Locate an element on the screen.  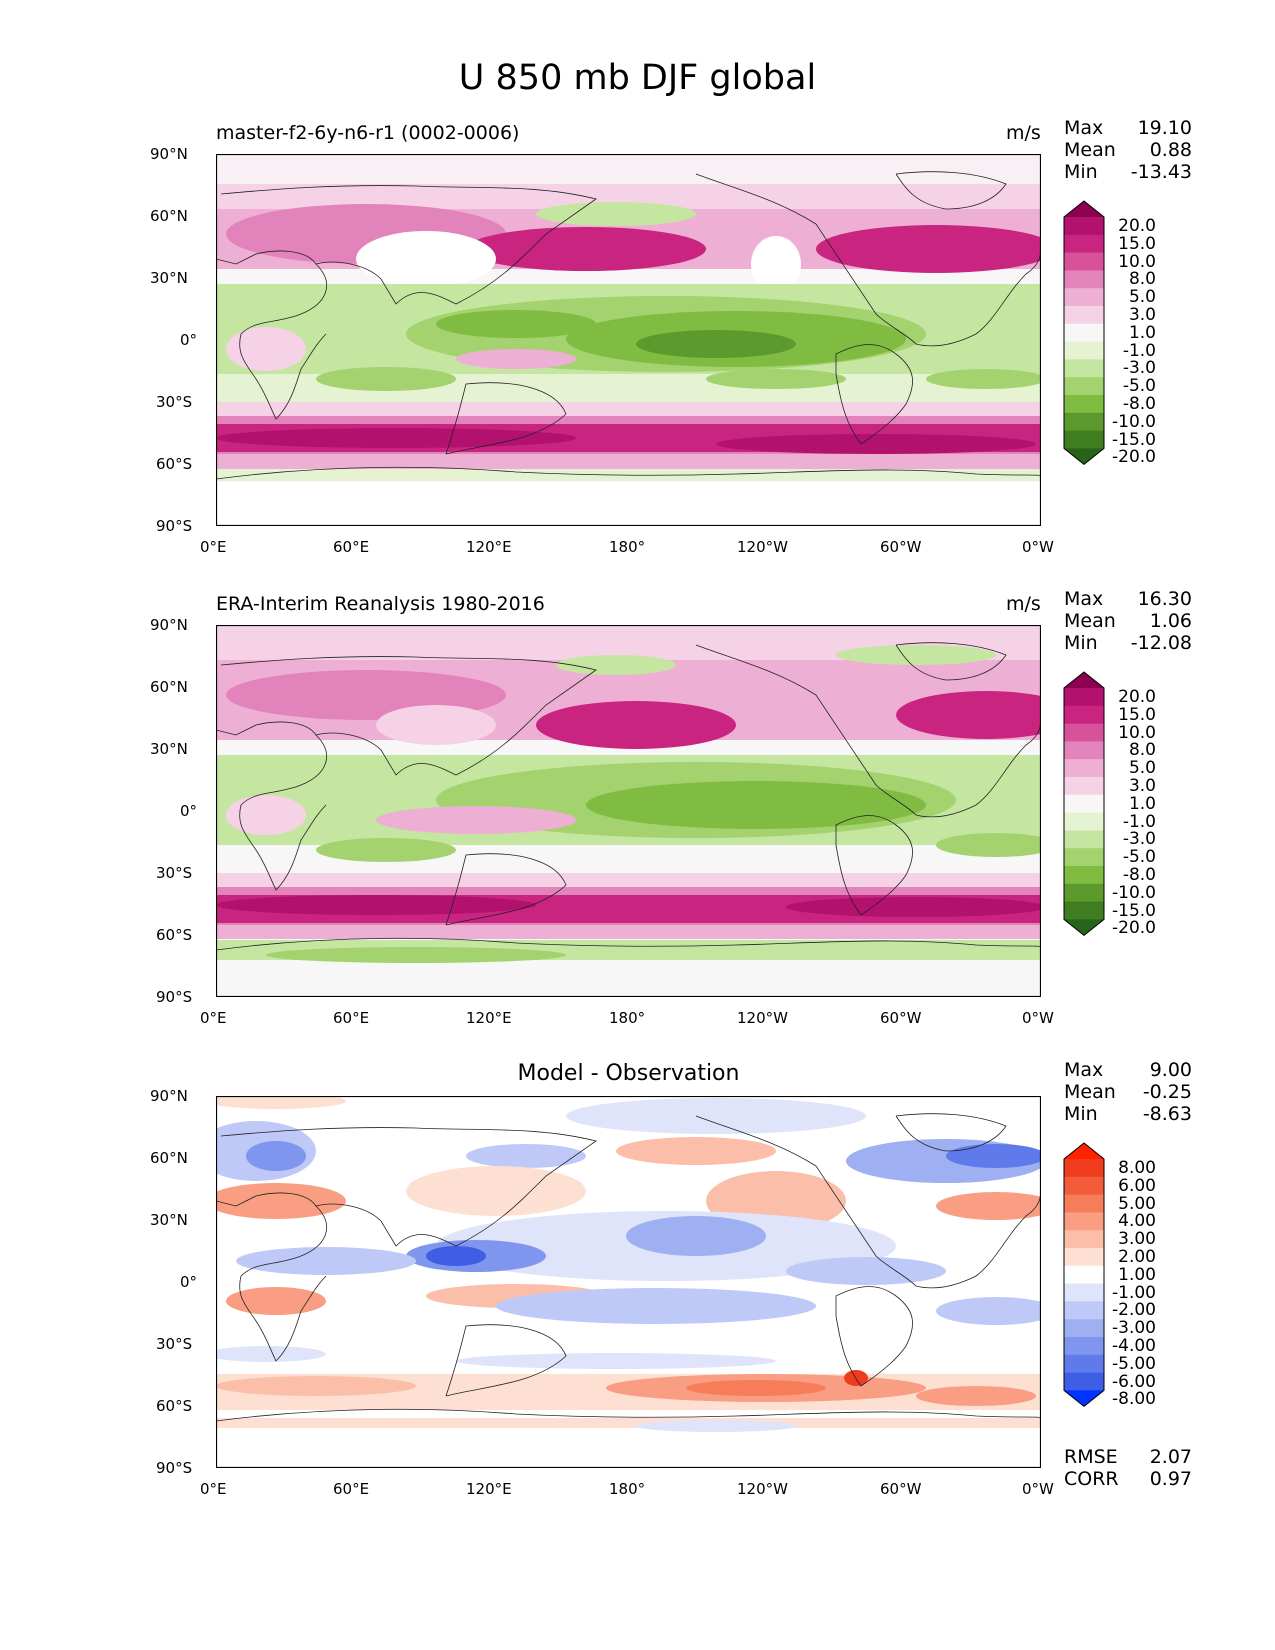
panel-3-x-tick: 60°E is located at coordinates (351, 1489).